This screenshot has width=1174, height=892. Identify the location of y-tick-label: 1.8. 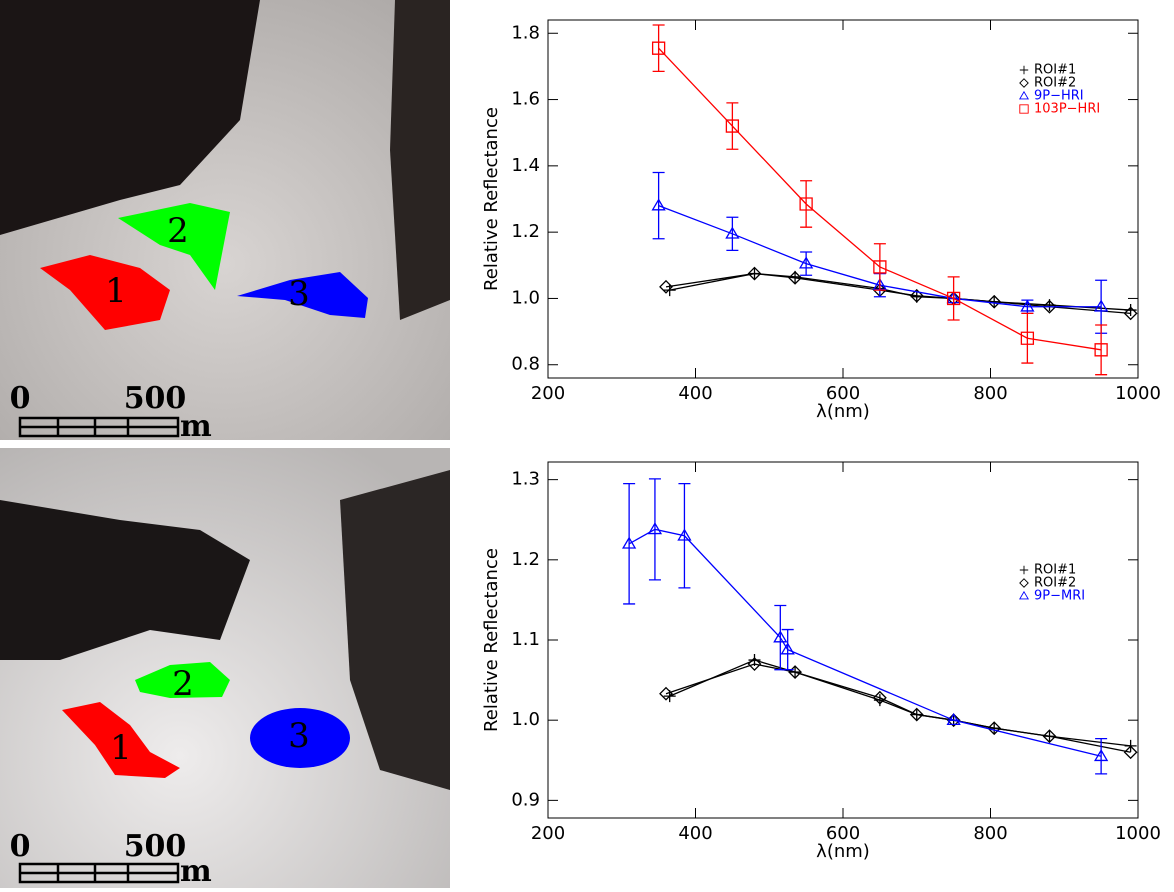
(525, 32).